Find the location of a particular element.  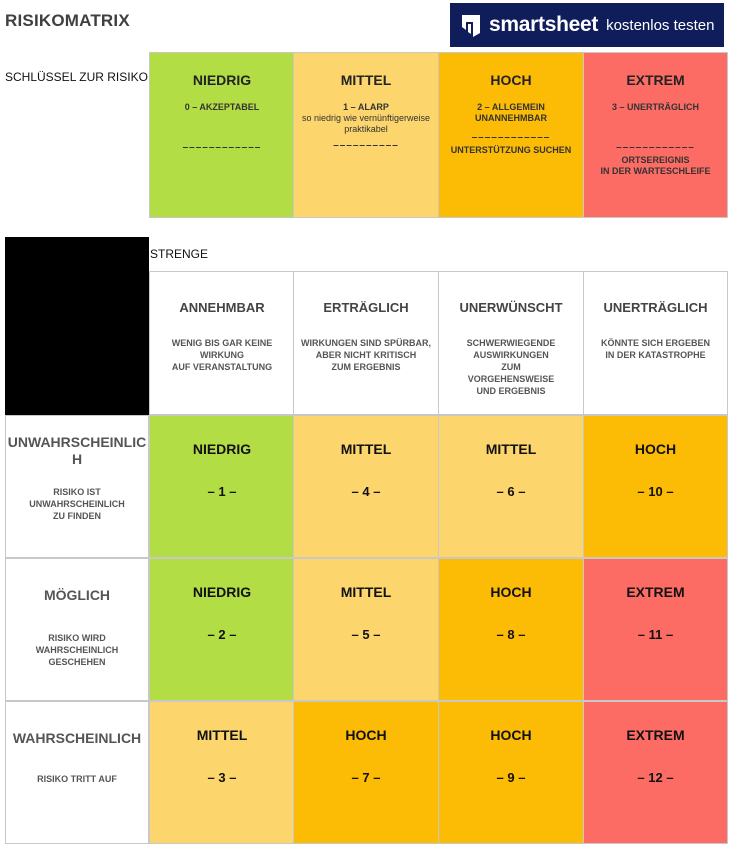

severity-label: STRENGE is located at coordinates (179, 254).